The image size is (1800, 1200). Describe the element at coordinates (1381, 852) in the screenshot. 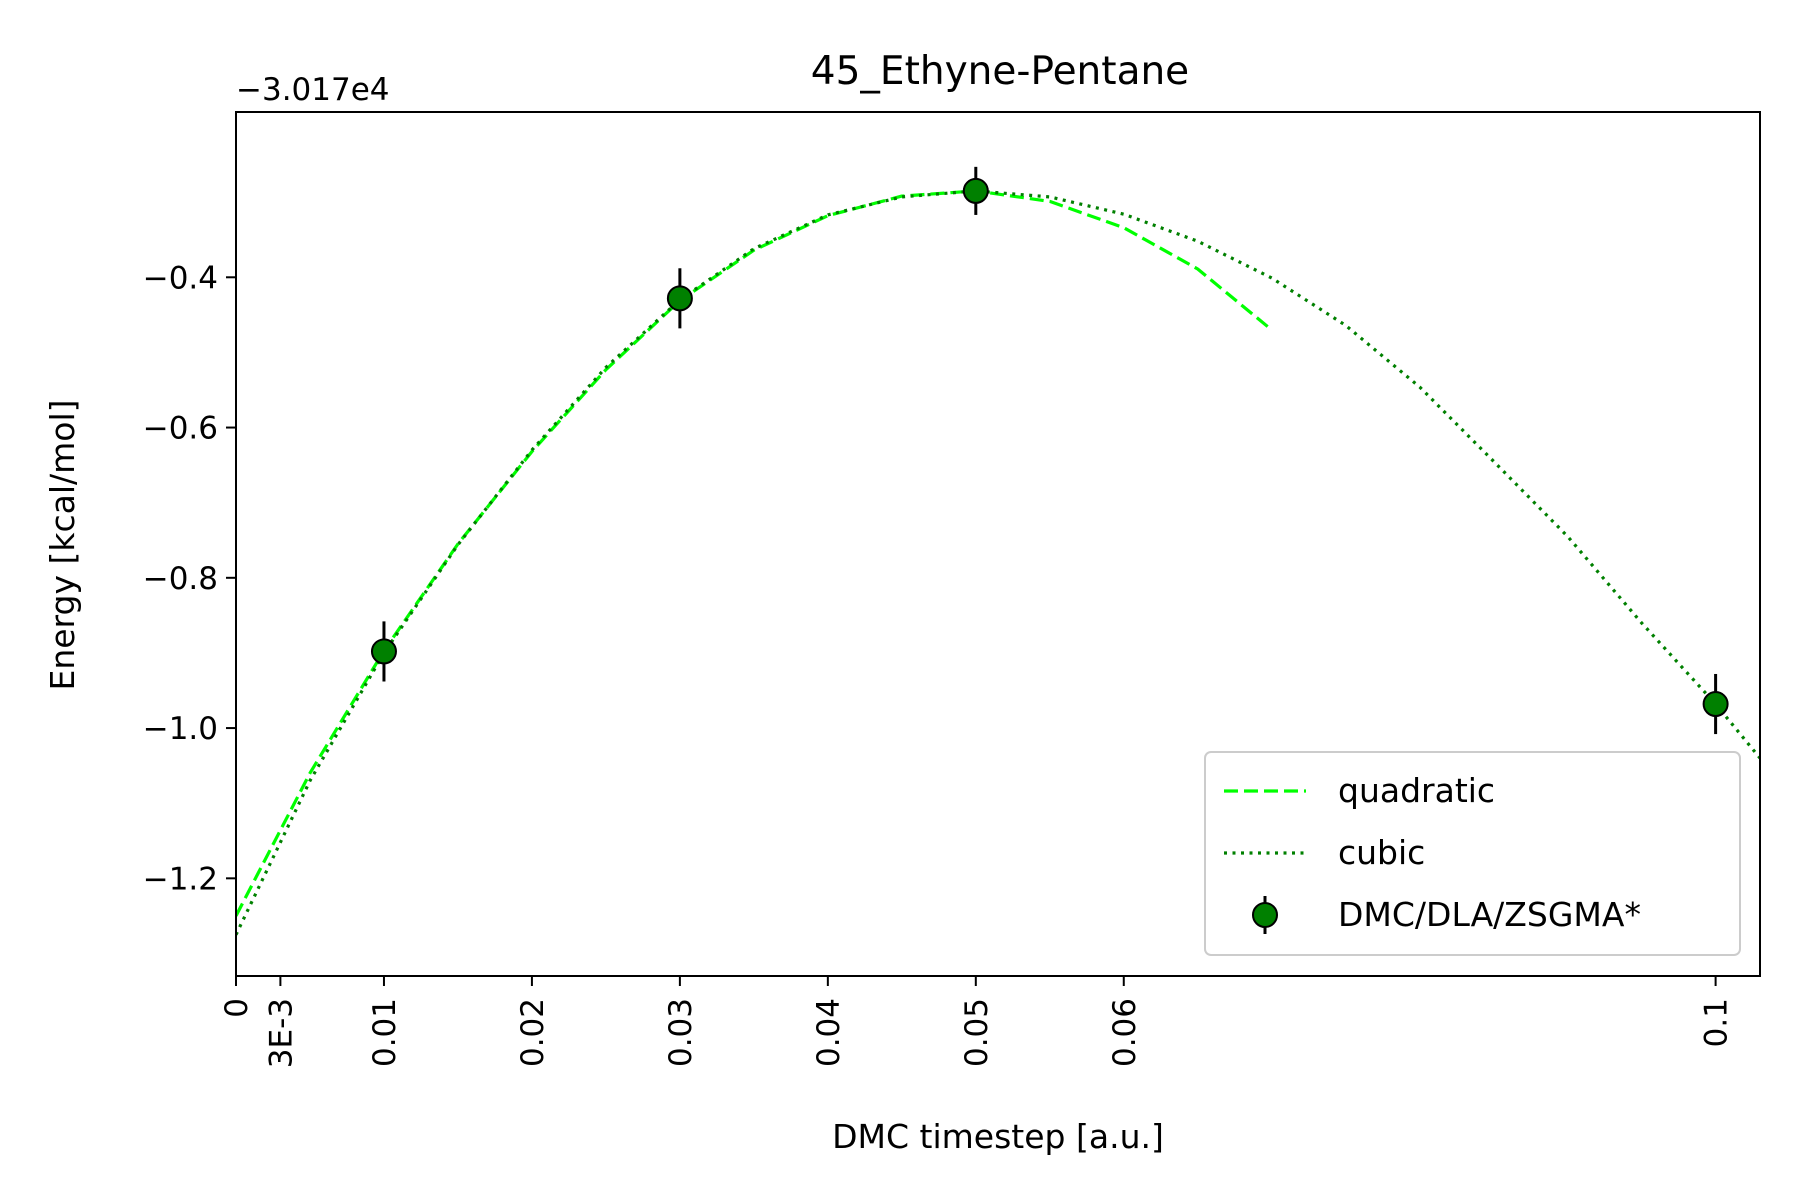

I see `legend-cubic-label: cubic` at that location.